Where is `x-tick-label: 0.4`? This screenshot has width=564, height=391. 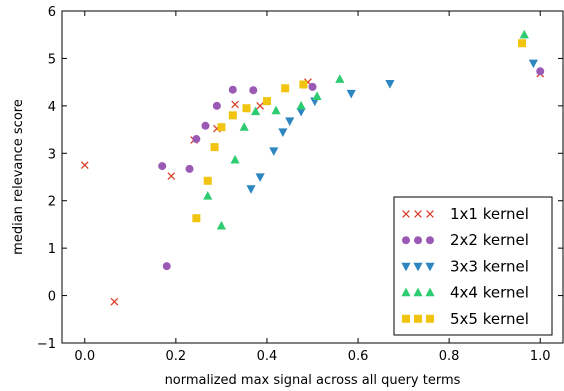 x-tick-label: 0.4 is located at coordinates (267, 356).